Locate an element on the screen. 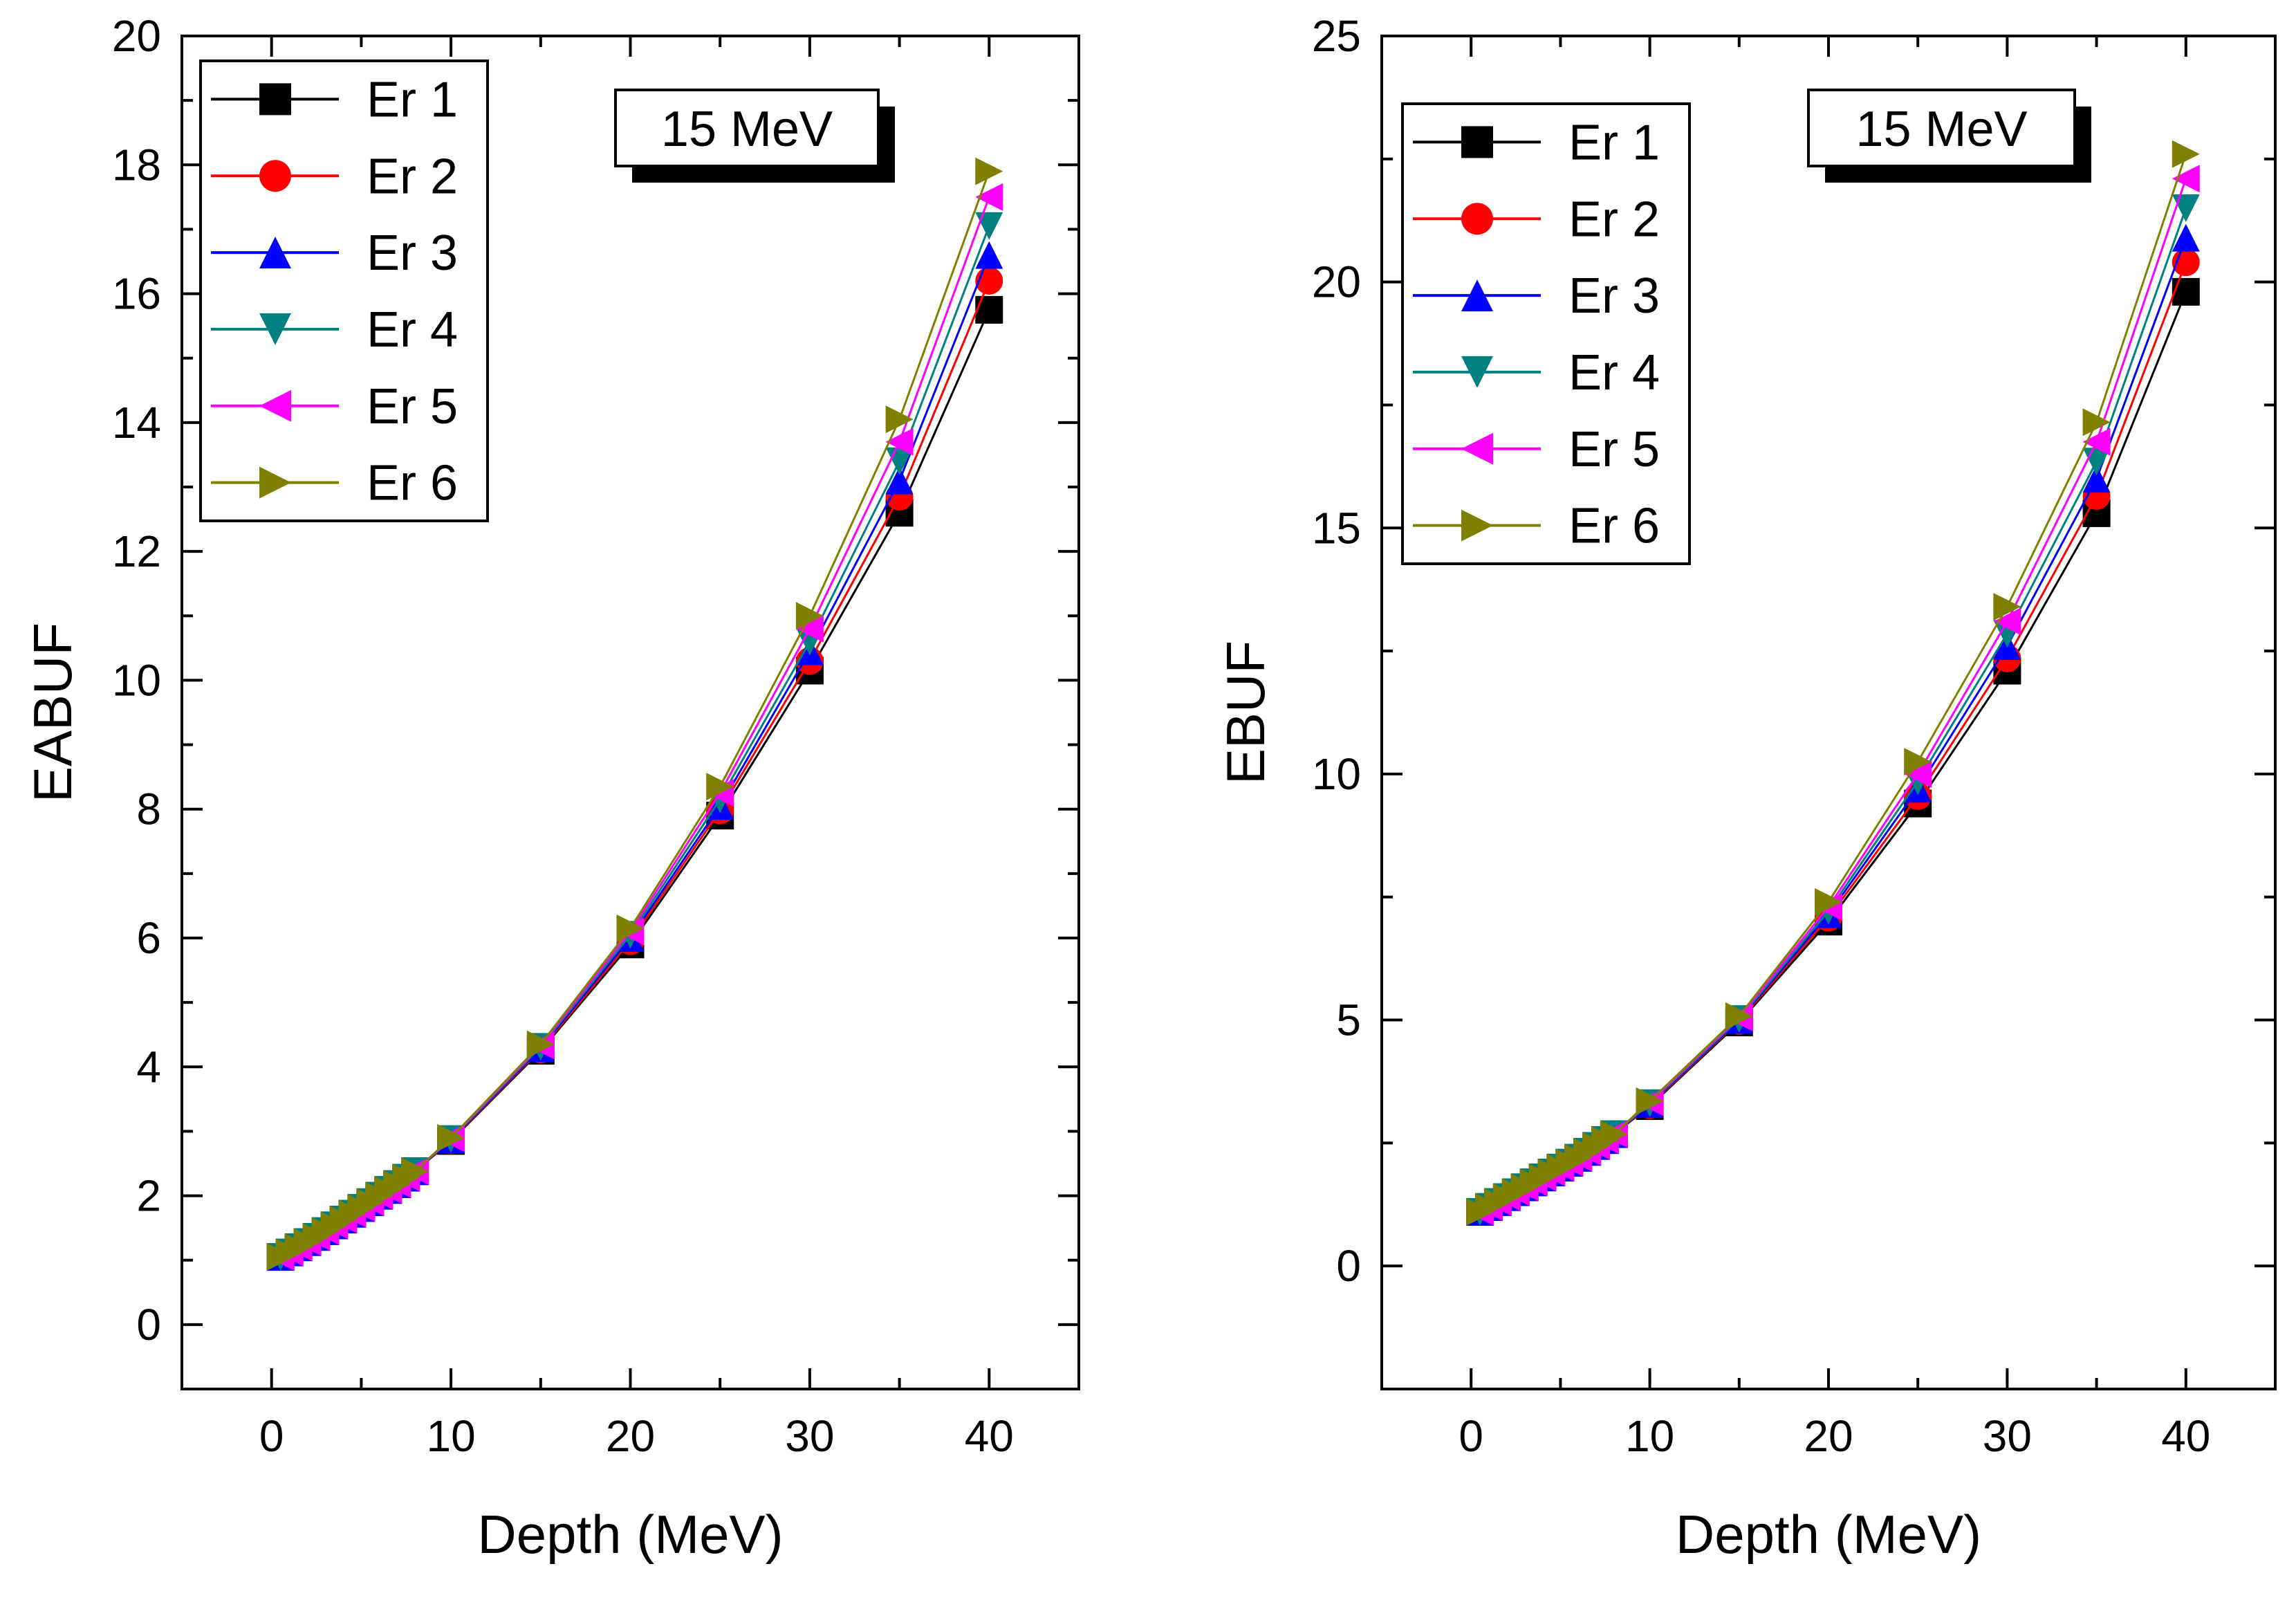  left-annotation-box is located at coordinates (747, 128).